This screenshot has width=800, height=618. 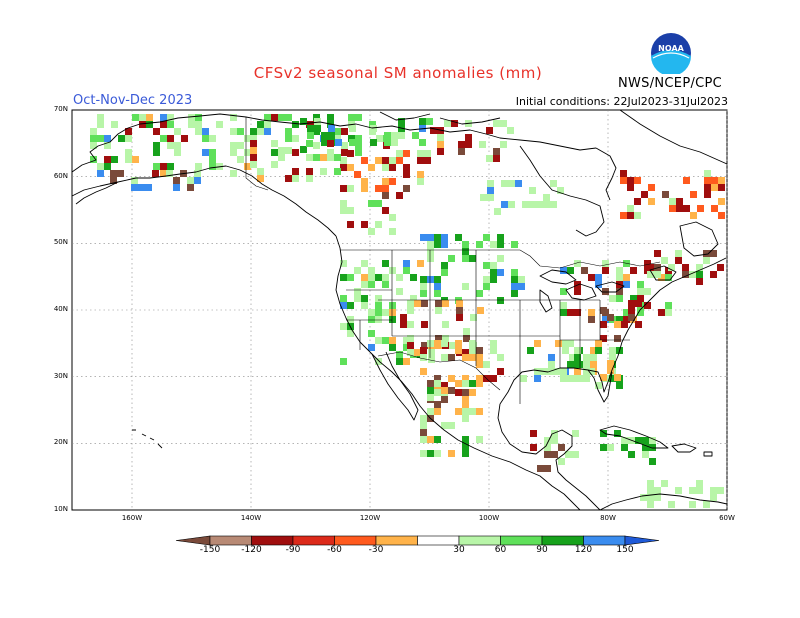 I want to click on colorbar-tick-label: -30, so click(x=376, y=550).